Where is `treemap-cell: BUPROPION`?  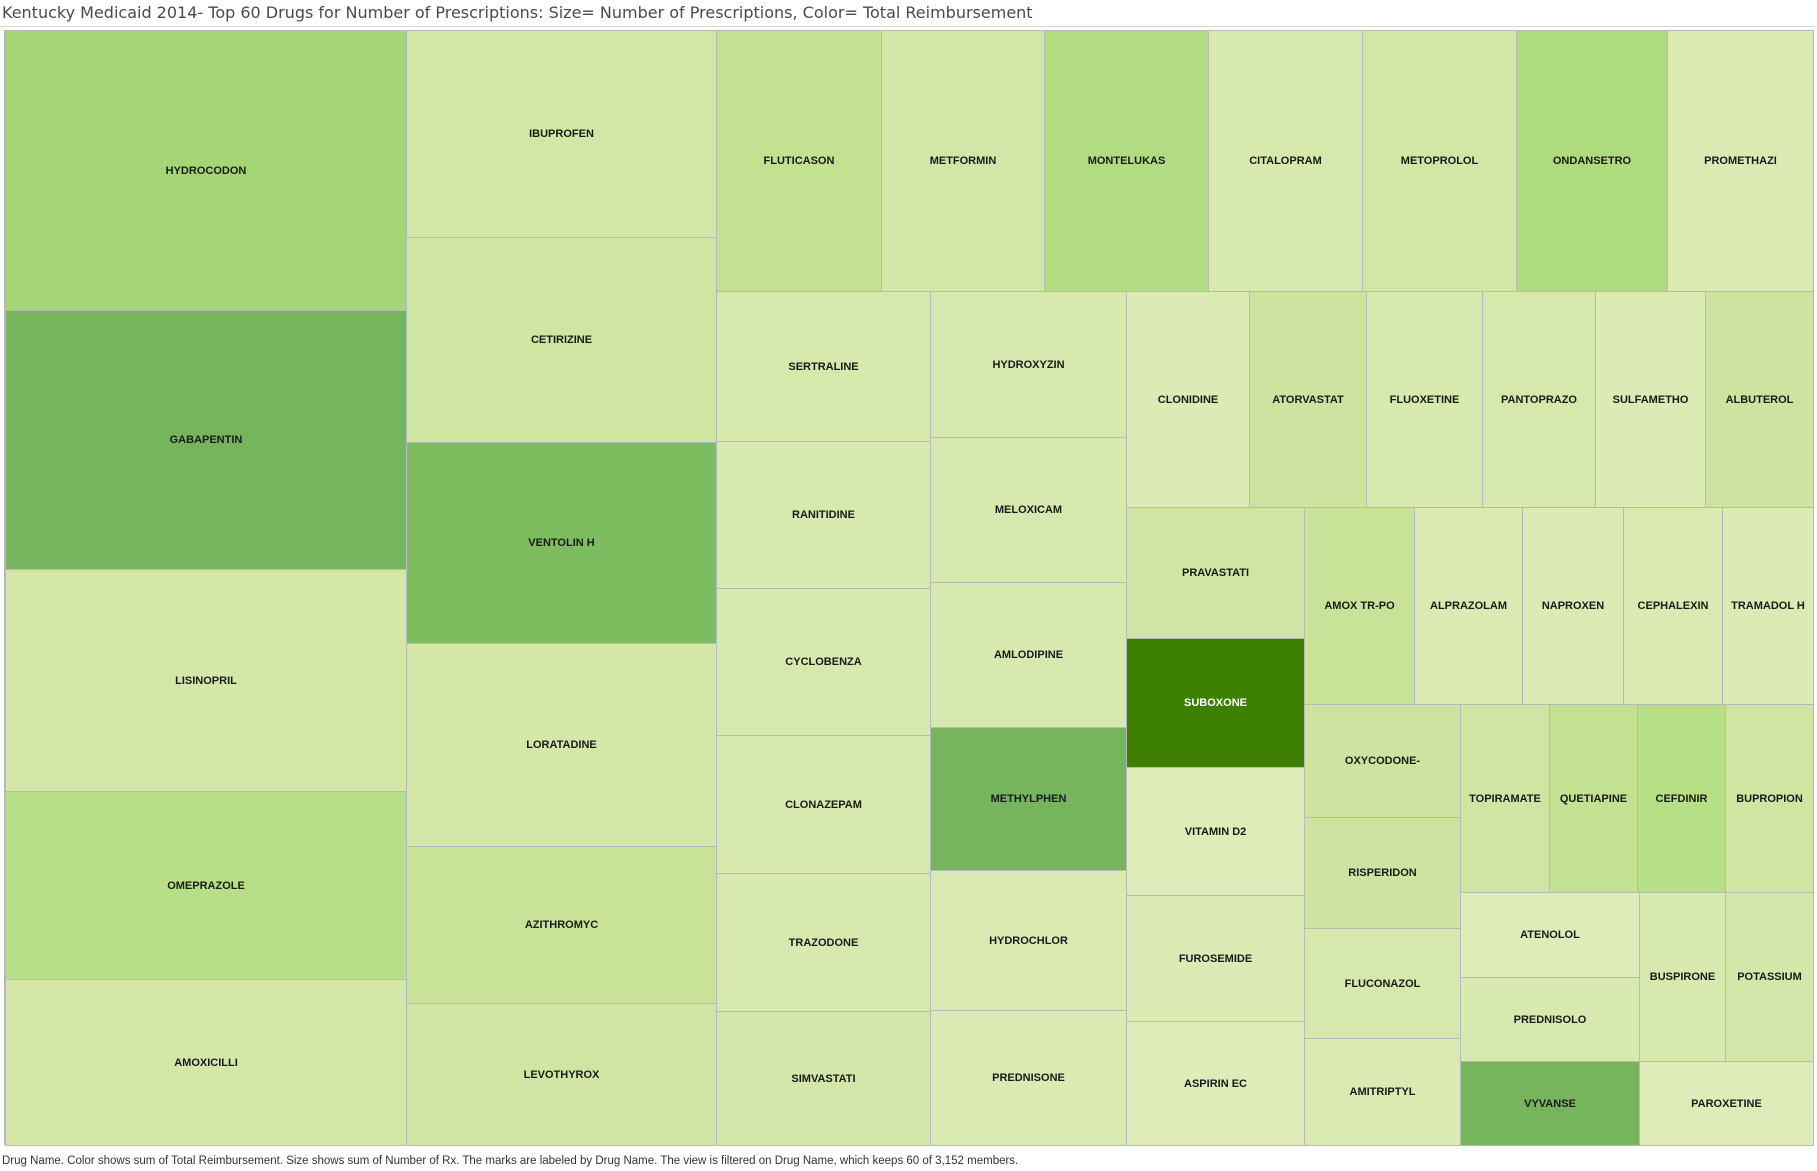
treemap-cell: BUPROPION is located at coordinates (1769, 798).